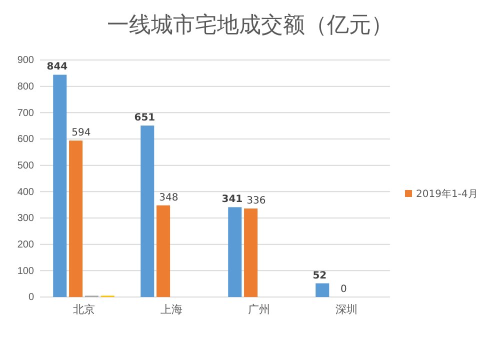 This screenshot has height=362, width=500. What do you see at coordinates (25, 245) in the screenshot?
I see `y-tick-label: 200` at bounding box center [25, 245].